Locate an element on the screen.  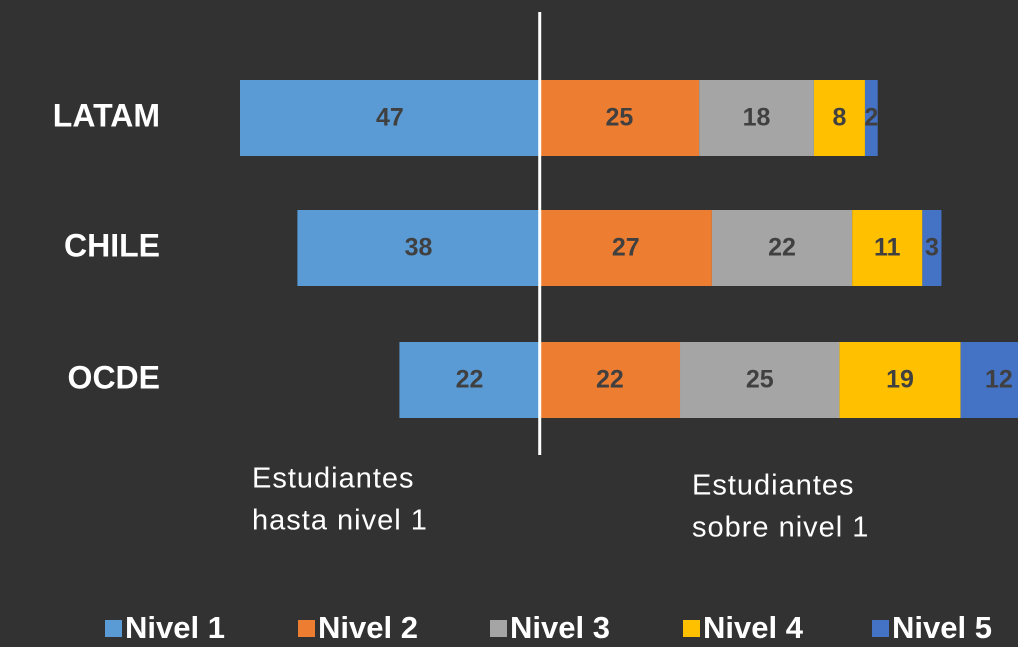
legend-label: Nivel 1 is located at coordinates (175, 627).